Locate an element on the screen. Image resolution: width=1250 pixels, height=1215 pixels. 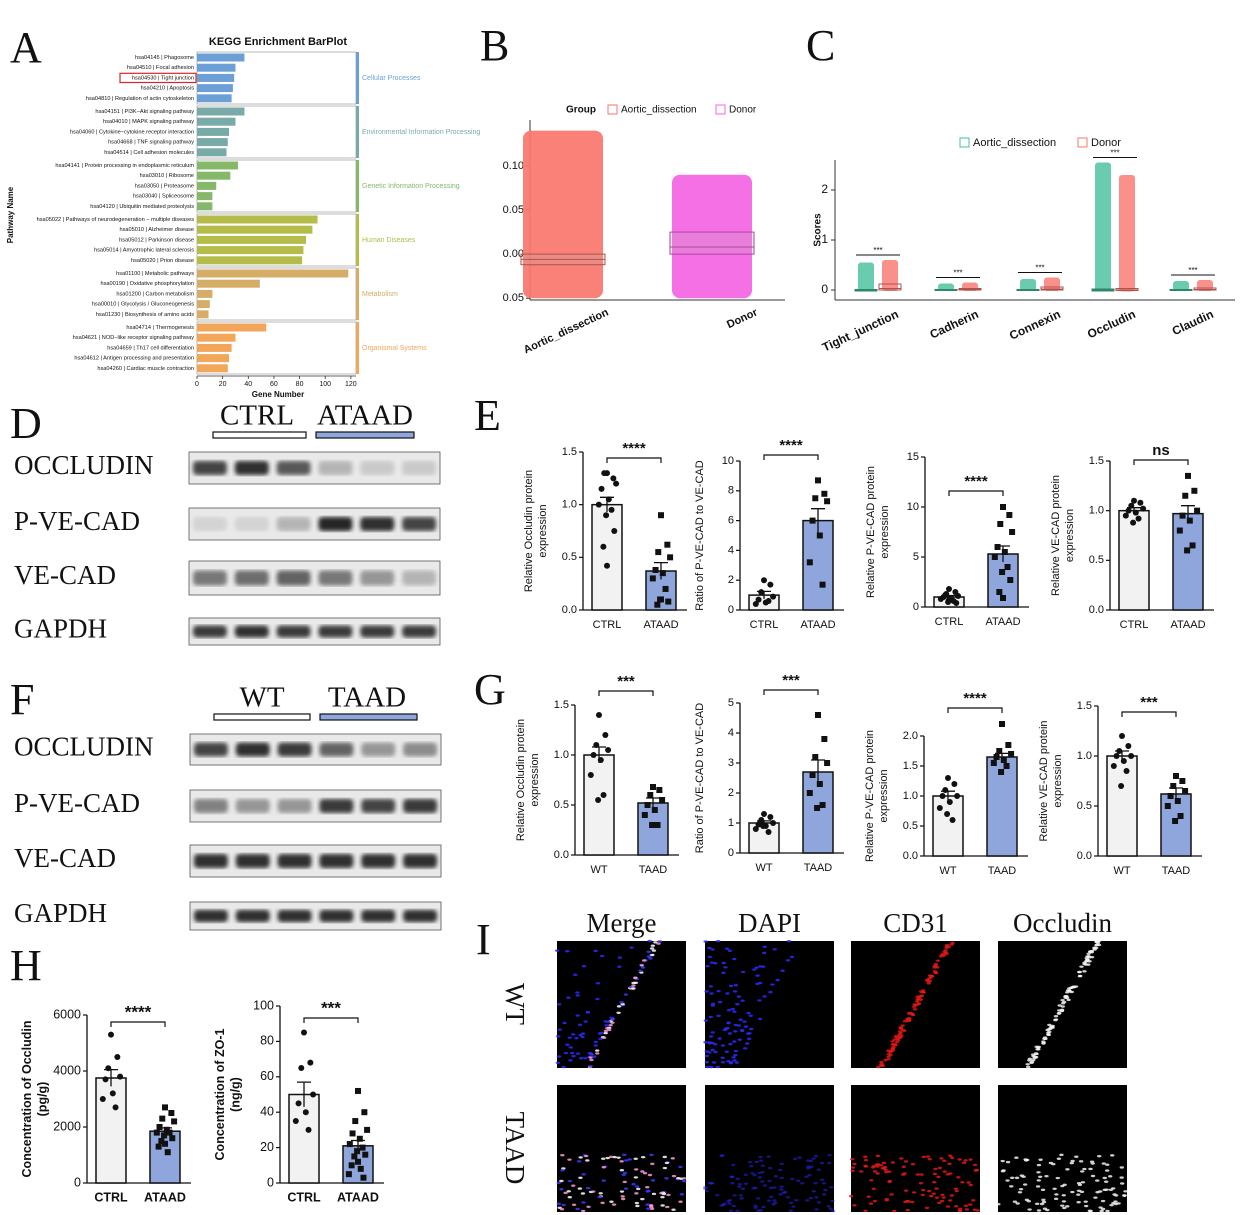
category-label: hsa04510 | Focal adhesion is located at coordinates (160, 68).